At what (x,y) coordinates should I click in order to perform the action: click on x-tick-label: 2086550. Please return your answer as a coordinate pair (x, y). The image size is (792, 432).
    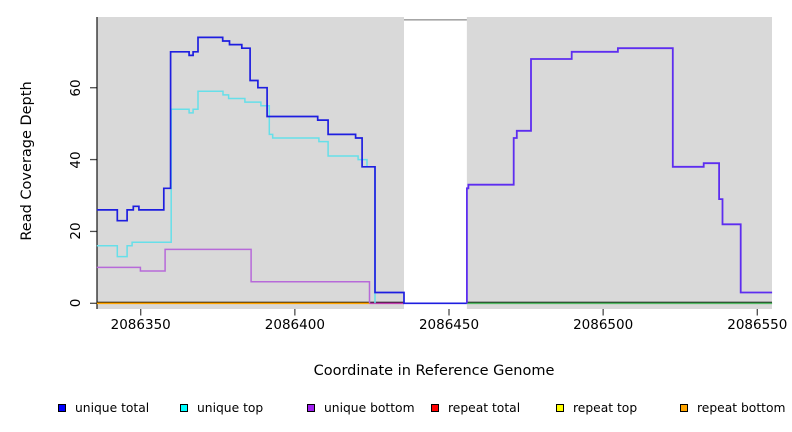
    Looking at the image, I should click on (757, 325).